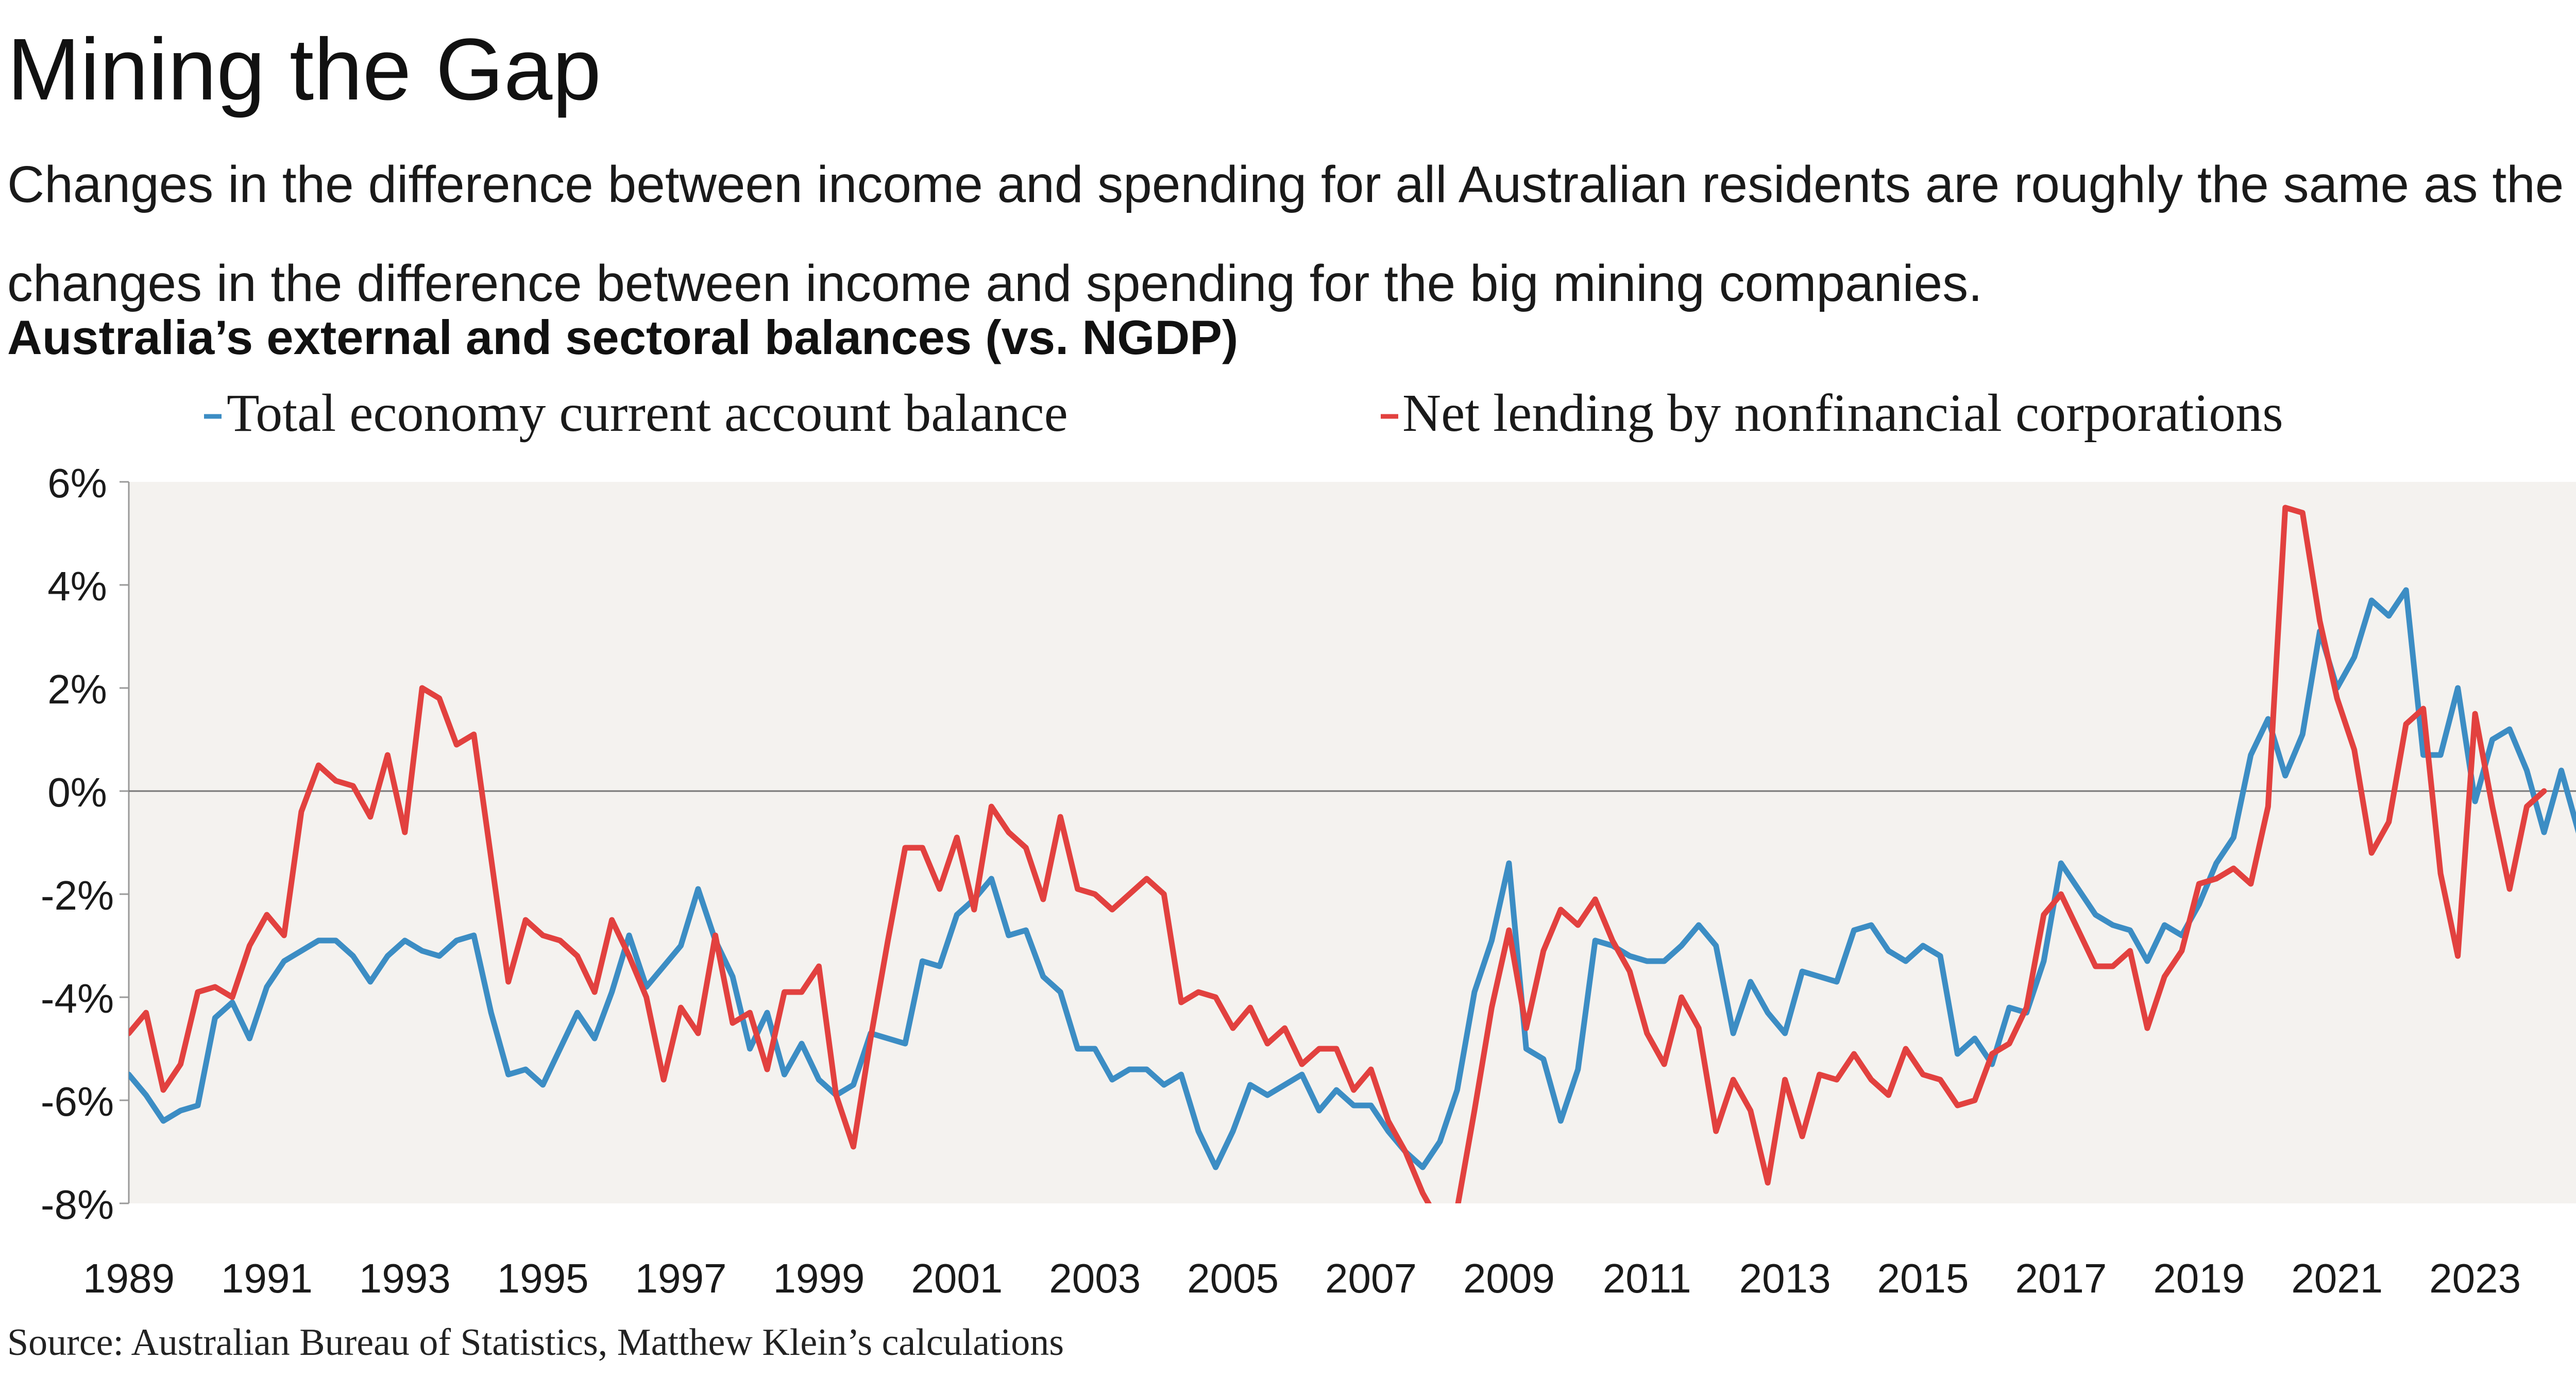 The width and height of the screenshot is (2576, 1376). What do you see at coordinates (85, 844) in the screenshot?
I see `y-axis: -8% -6% -4% -2% 0% 2% 4% 6%` at bounding box center [85, 844].